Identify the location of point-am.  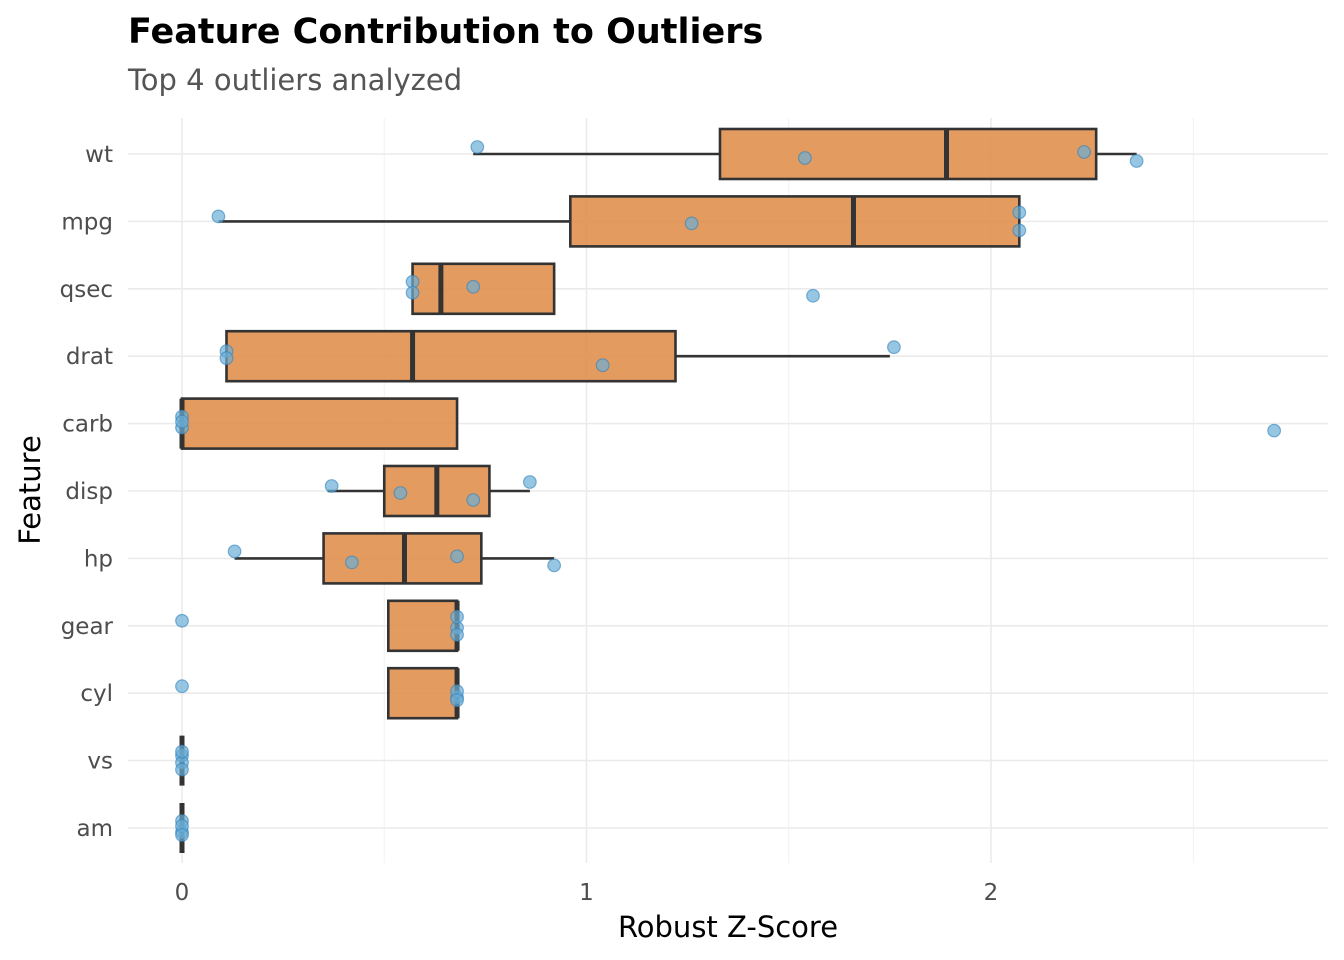
(182, 835).